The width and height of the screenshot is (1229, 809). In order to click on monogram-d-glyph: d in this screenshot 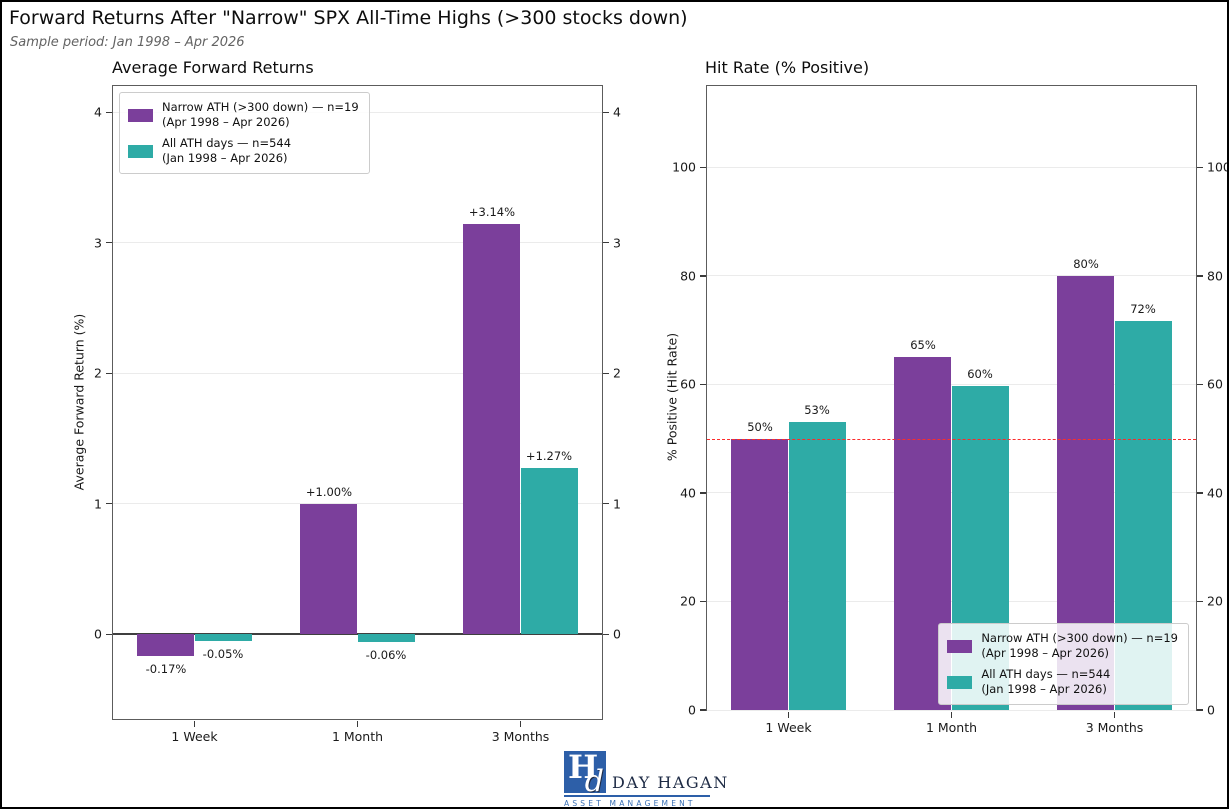, I will do `click(594, 781)`.